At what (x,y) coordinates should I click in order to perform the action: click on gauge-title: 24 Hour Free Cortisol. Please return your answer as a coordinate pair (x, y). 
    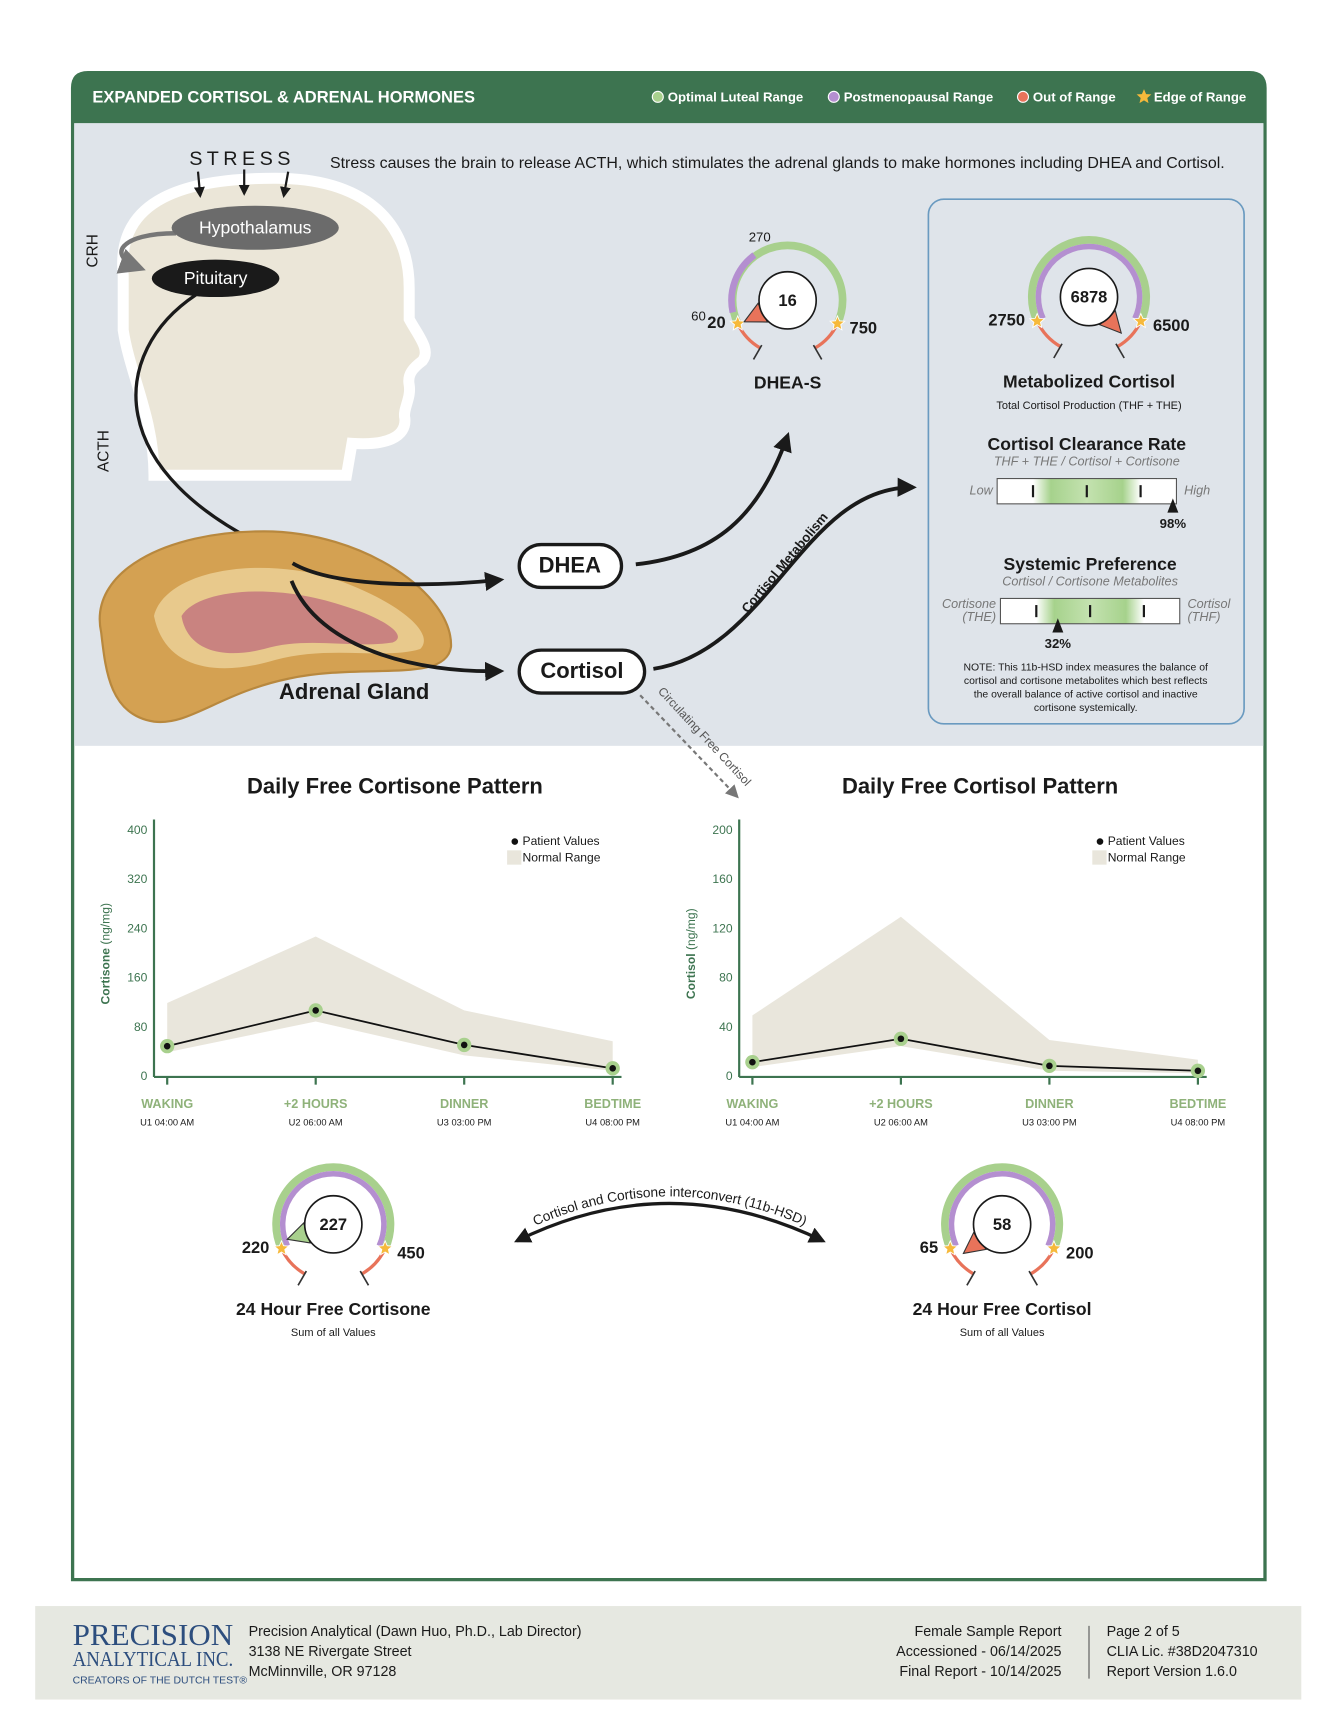
    Looking at the image, I should click on (1002, 1309).